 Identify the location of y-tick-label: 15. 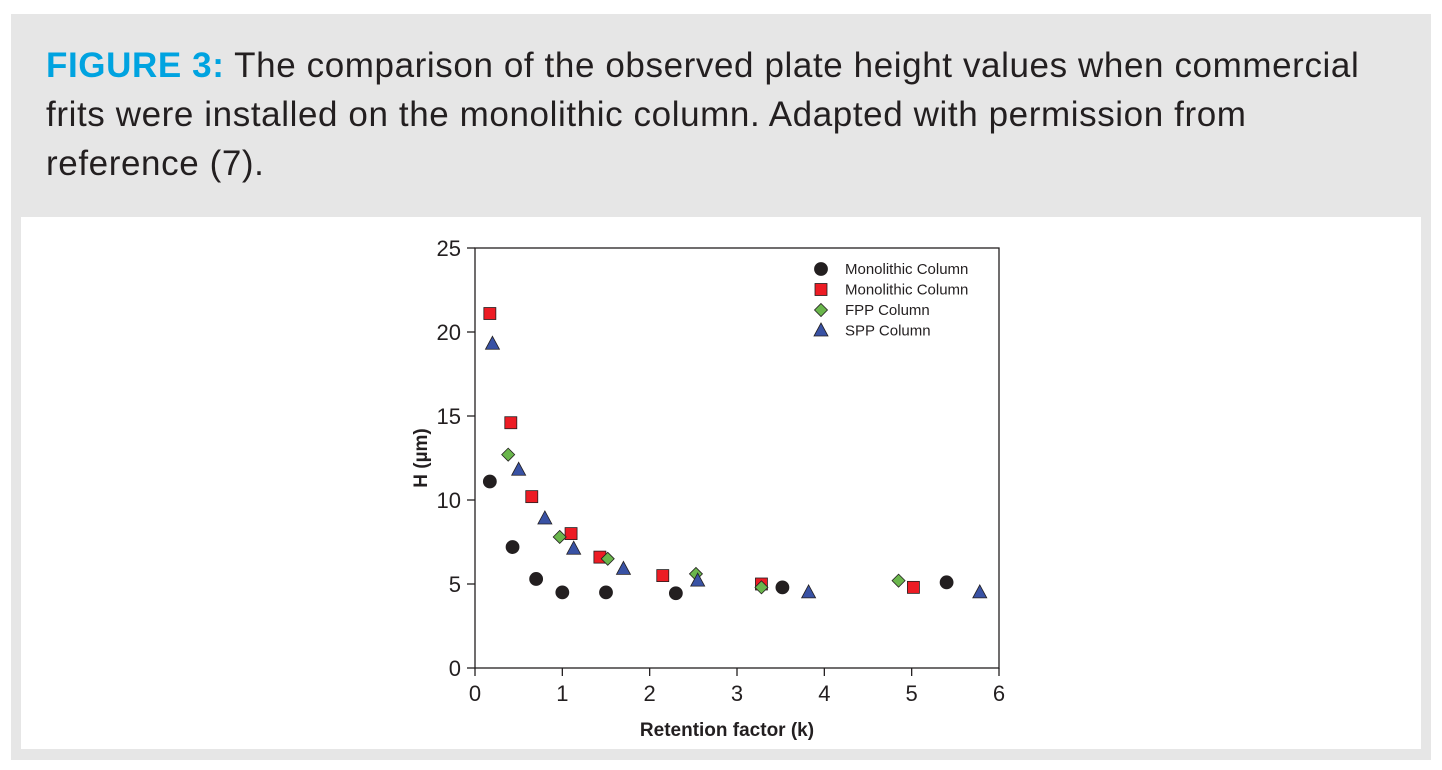
(449, 416).